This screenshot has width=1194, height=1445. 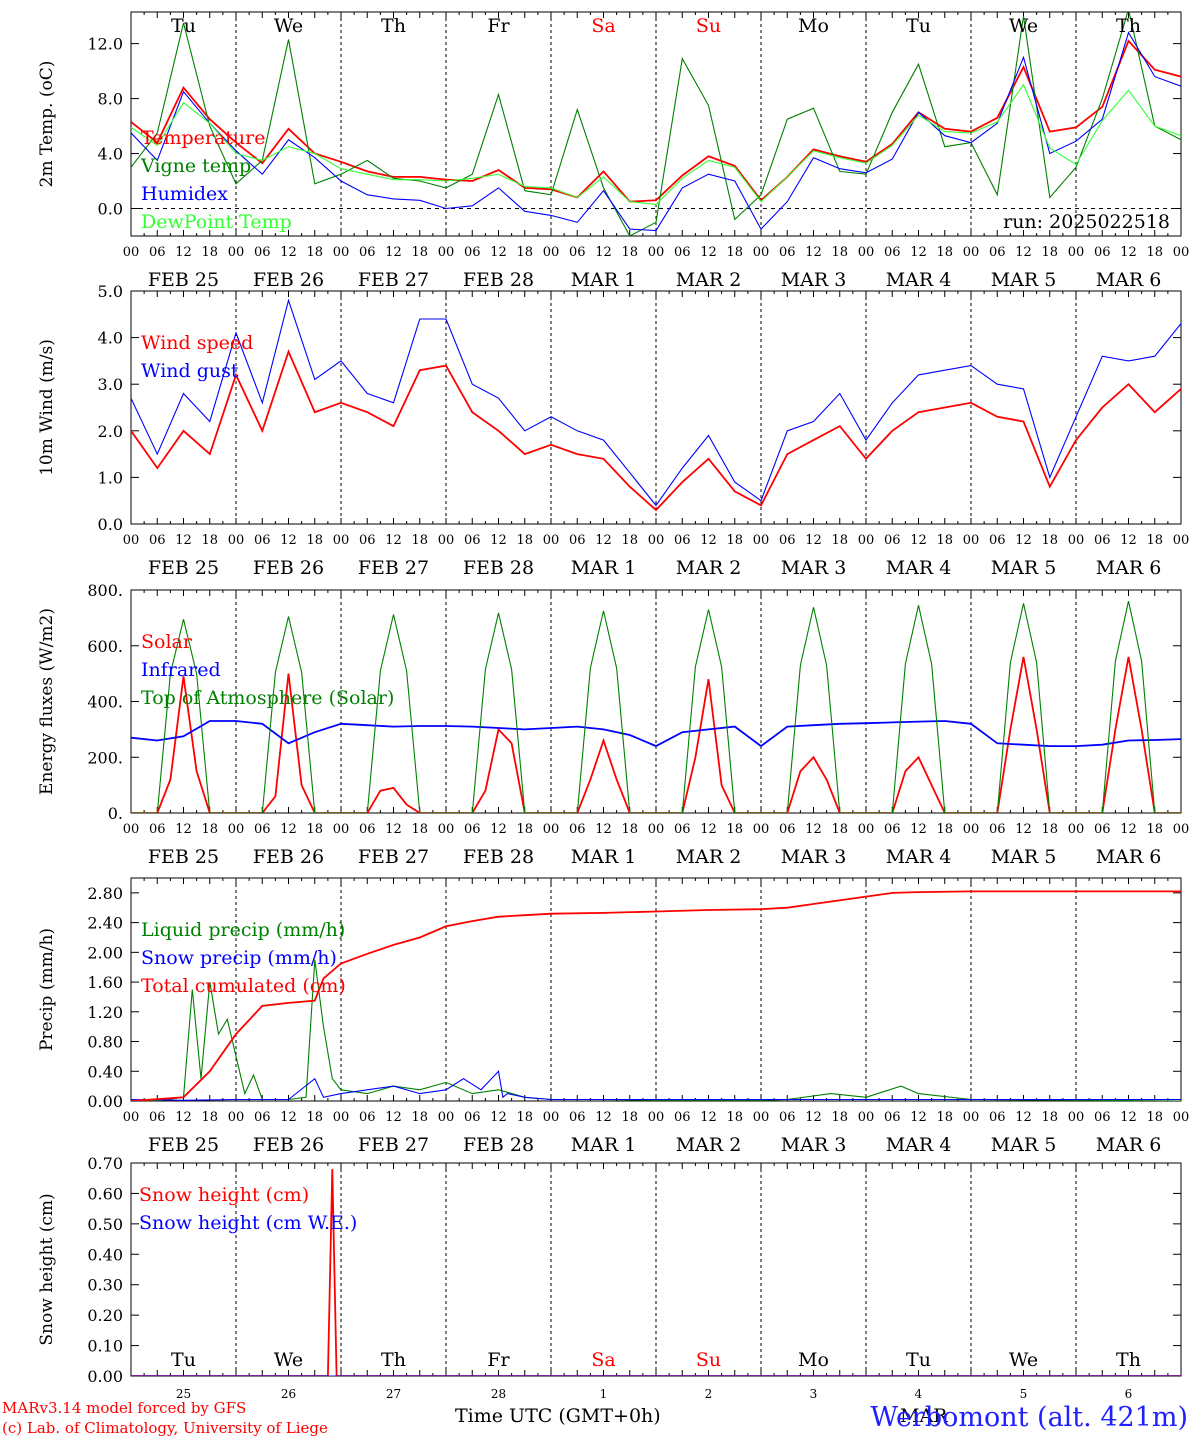 What do you see at coordinates (105, 757) in the screenshot?
I see `y-tick-label: 200.` at bounding box center [105, 757].